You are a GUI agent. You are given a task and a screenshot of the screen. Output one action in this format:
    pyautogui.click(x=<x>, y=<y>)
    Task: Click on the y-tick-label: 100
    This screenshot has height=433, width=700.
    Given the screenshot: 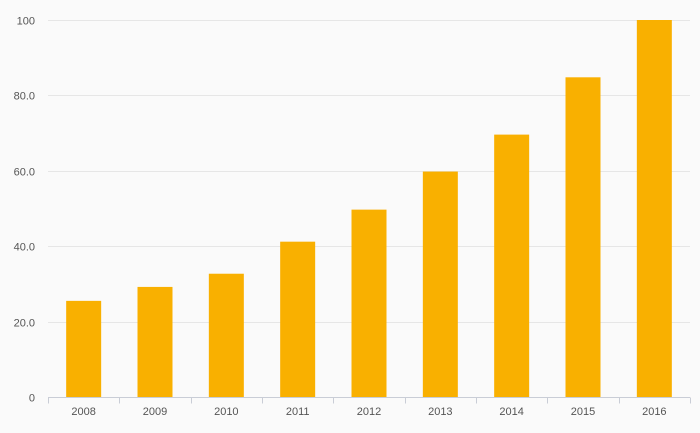 What is the action you would take?
    pyautogui.click(x=26, y=22)
    